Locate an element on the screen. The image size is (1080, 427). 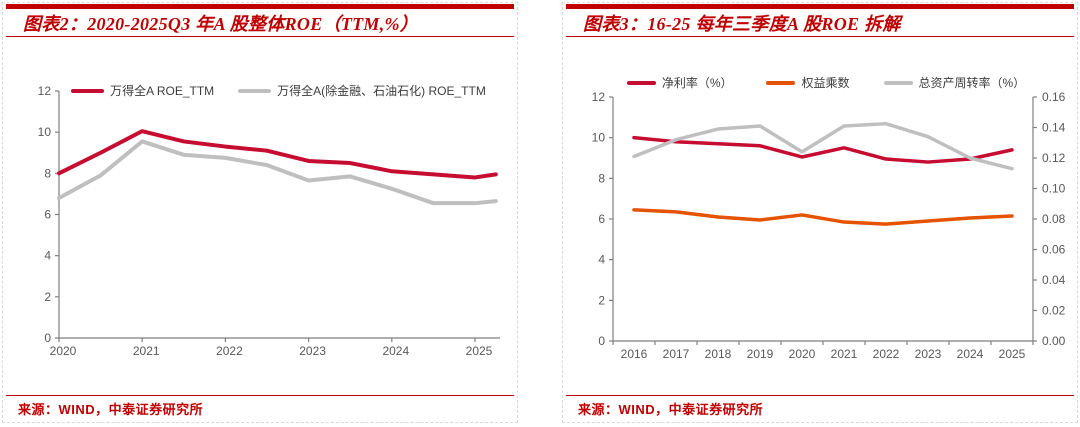
legend-item: 权益乘数 is located at coordinates (808, 82).